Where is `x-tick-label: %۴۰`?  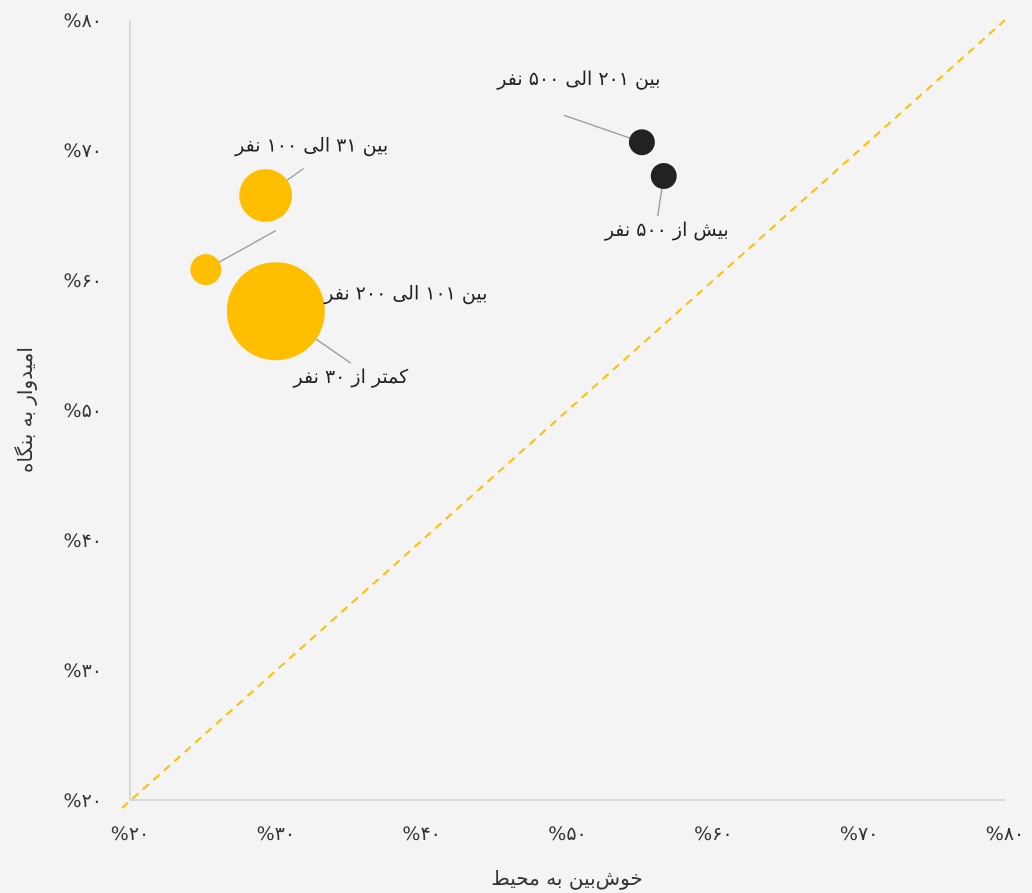 x-tick-label: %۴۰ is located at coordinates (421, 834).